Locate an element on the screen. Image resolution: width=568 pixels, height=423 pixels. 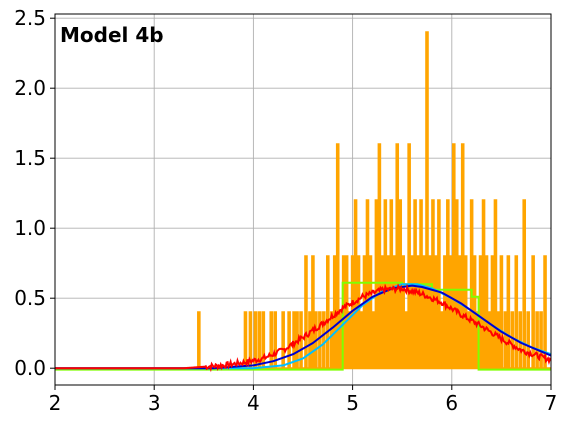
x-tick-label: 3 is located at coordinates (154, 403).